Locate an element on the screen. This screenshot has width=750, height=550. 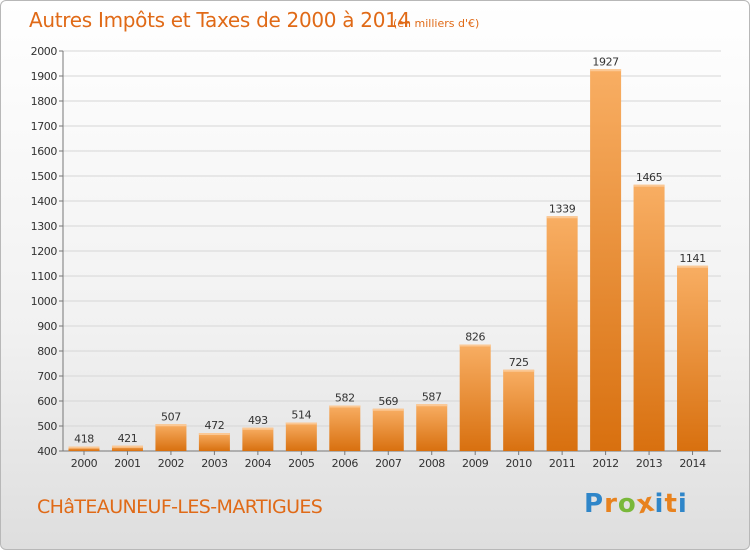
bar-2014 is located at coordinates (693, 358).